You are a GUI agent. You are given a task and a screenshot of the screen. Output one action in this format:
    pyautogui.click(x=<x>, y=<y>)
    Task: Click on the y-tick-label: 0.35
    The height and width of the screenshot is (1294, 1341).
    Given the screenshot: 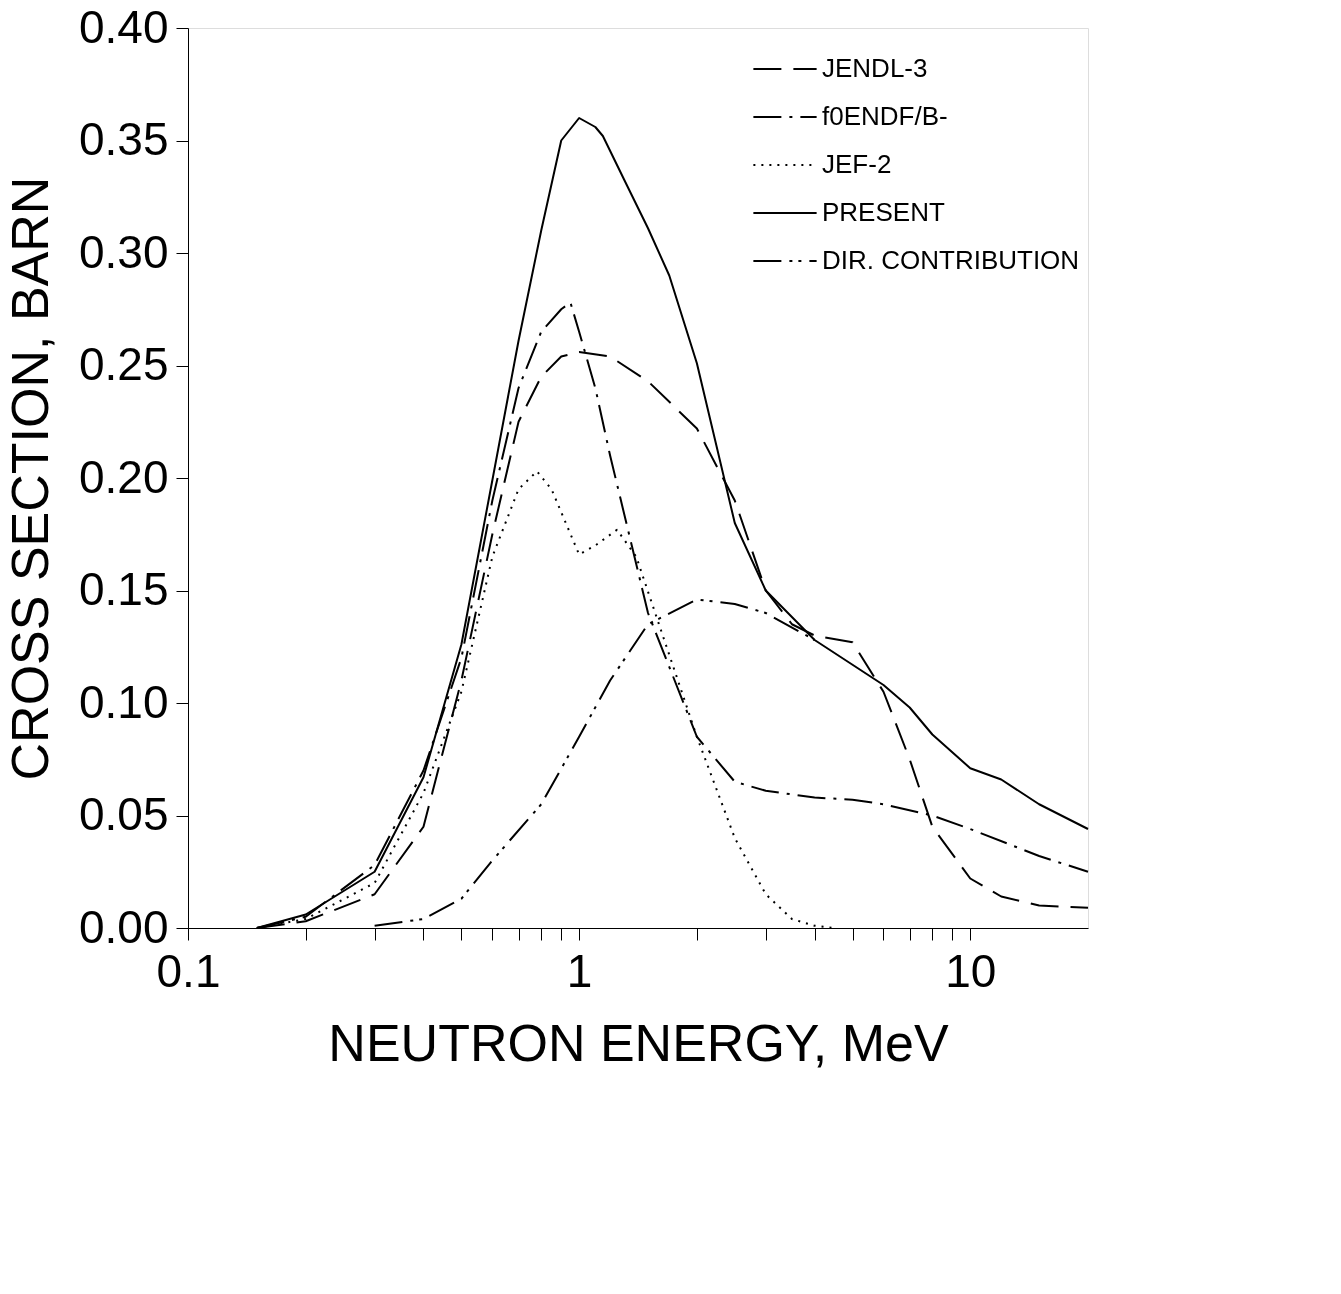 What is the action you would take?
    pyautogui.click(x=123, y=139)
    